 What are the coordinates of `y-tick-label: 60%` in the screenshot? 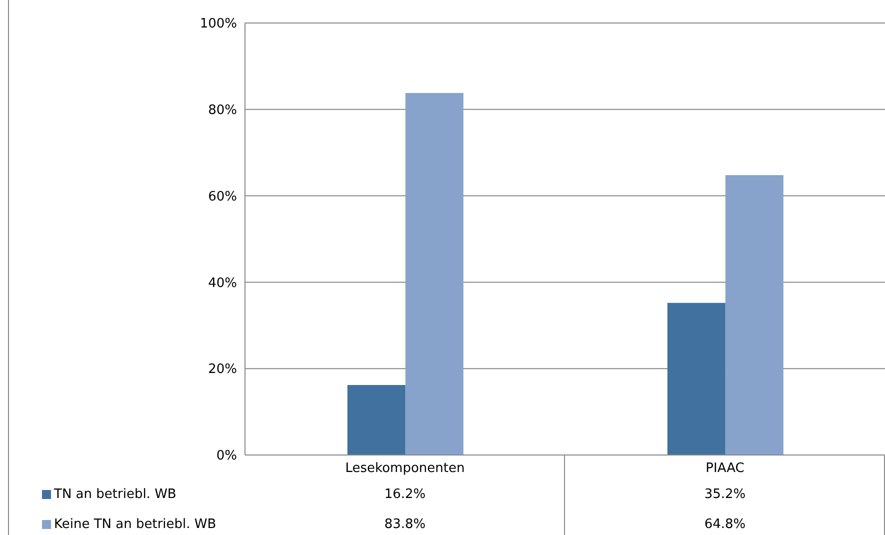 It's located at (222, 196).